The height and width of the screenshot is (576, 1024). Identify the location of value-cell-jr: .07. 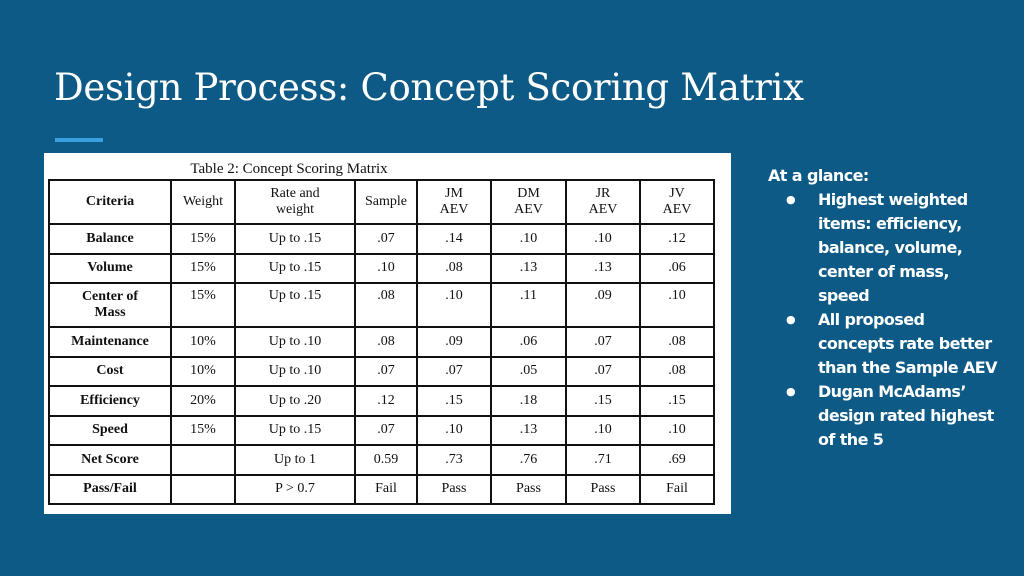
(603, 371).